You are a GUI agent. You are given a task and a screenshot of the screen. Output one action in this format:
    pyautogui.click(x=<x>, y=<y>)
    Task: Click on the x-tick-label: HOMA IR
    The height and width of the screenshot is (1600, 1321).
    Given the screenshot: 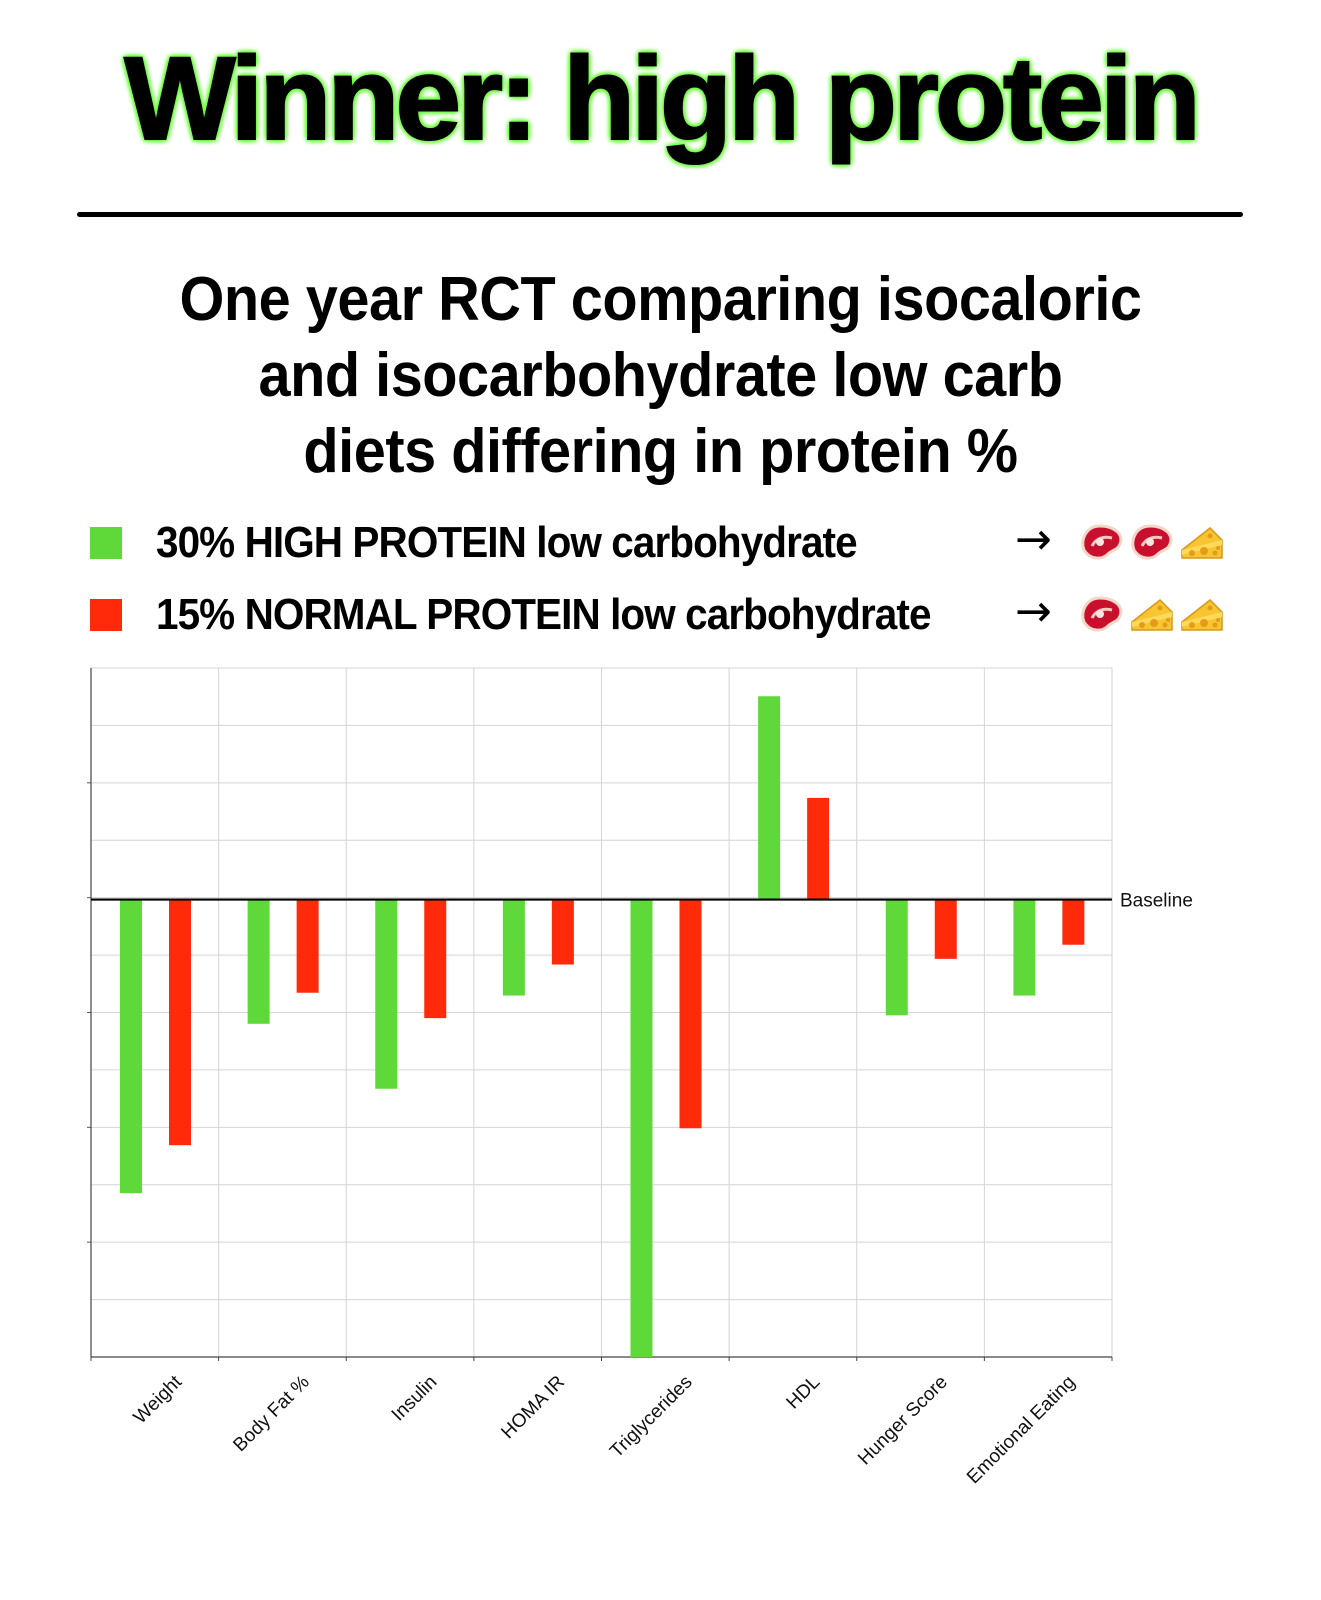 What is the action you would take?
    pyautogui.click(x=533, y=1408)
    